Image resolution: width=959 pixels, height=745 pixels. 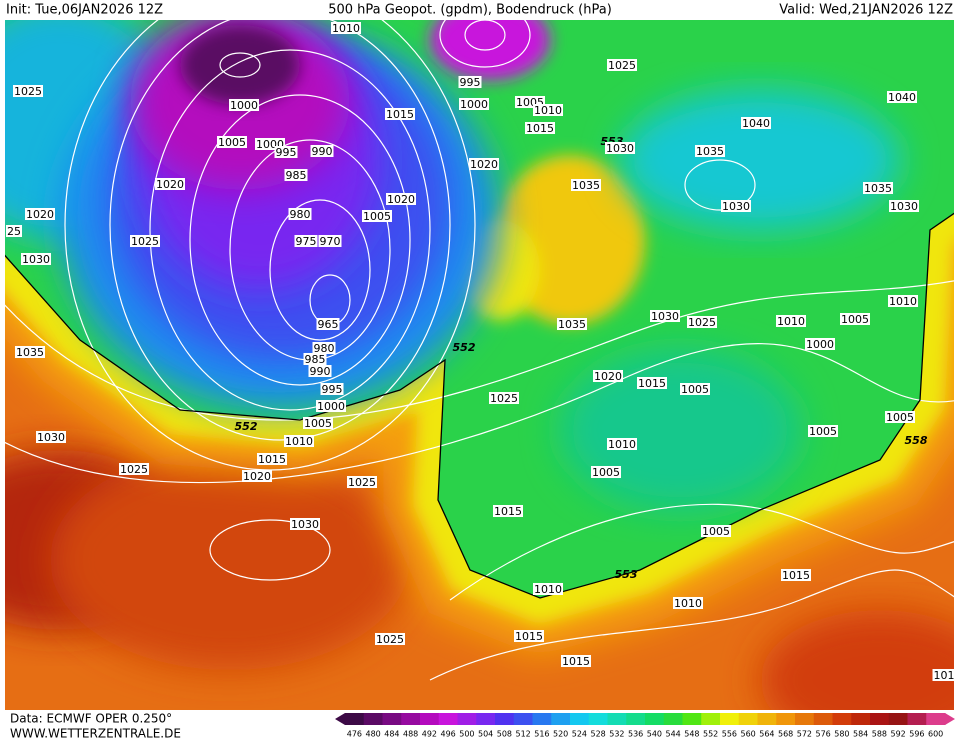 What do you see at coordinates (95, 734) in the screenshot?
I see `website: WWW.WETTERZENTRALE.DE` at bounding box center [95, 734].